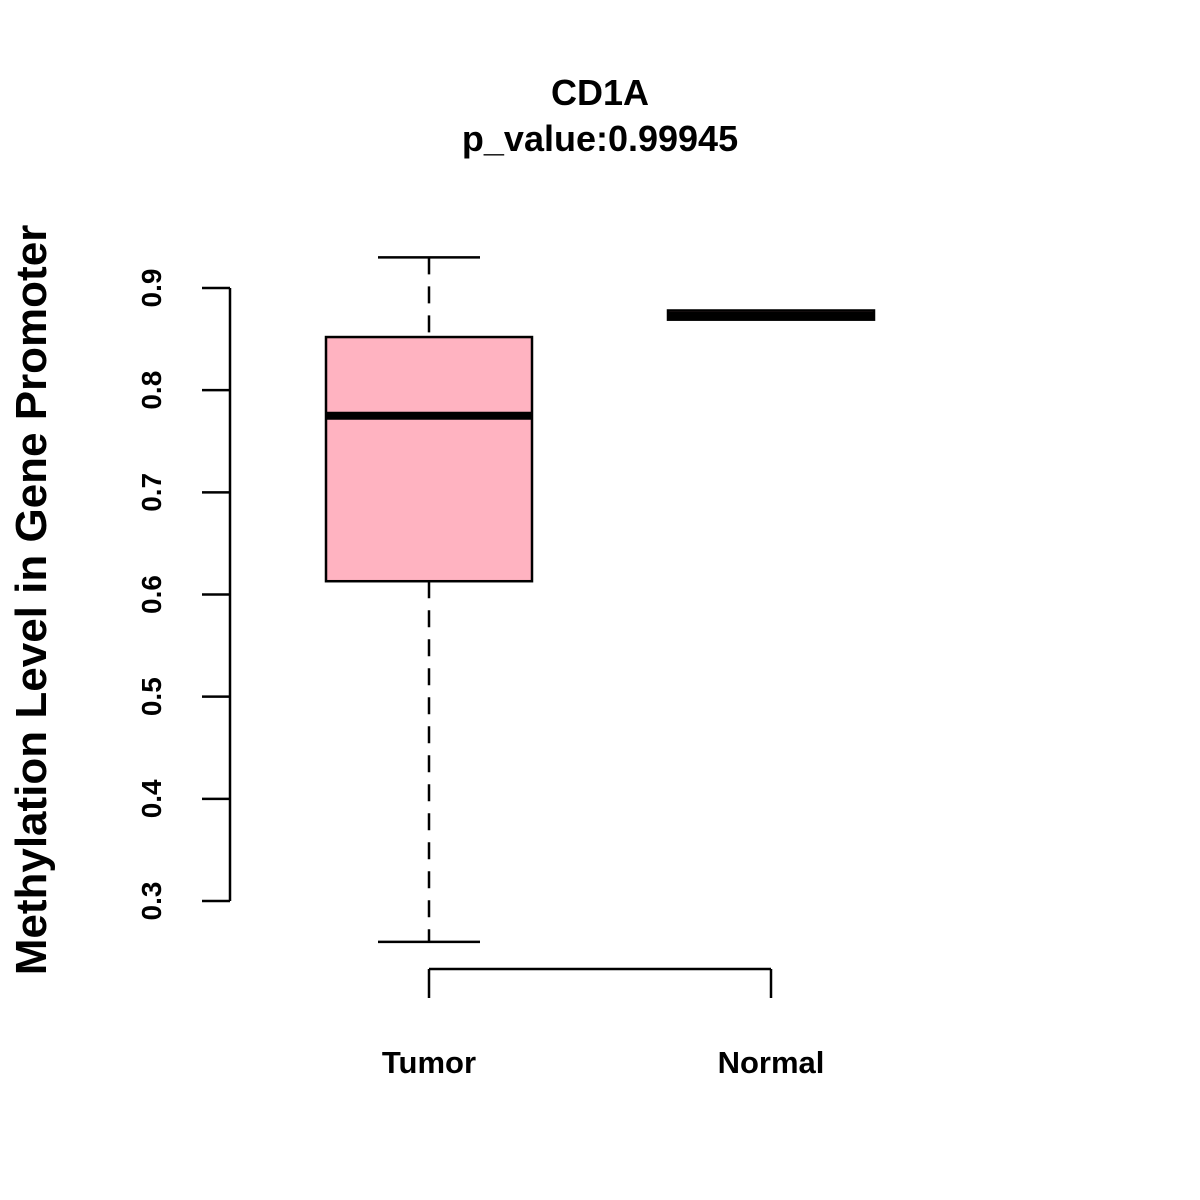 This screenshot has height=1200, width=1200. Describe the element at coordinates (603, 1023) in the screenshot. I see `x-axis: Tumor Normal` at that location.